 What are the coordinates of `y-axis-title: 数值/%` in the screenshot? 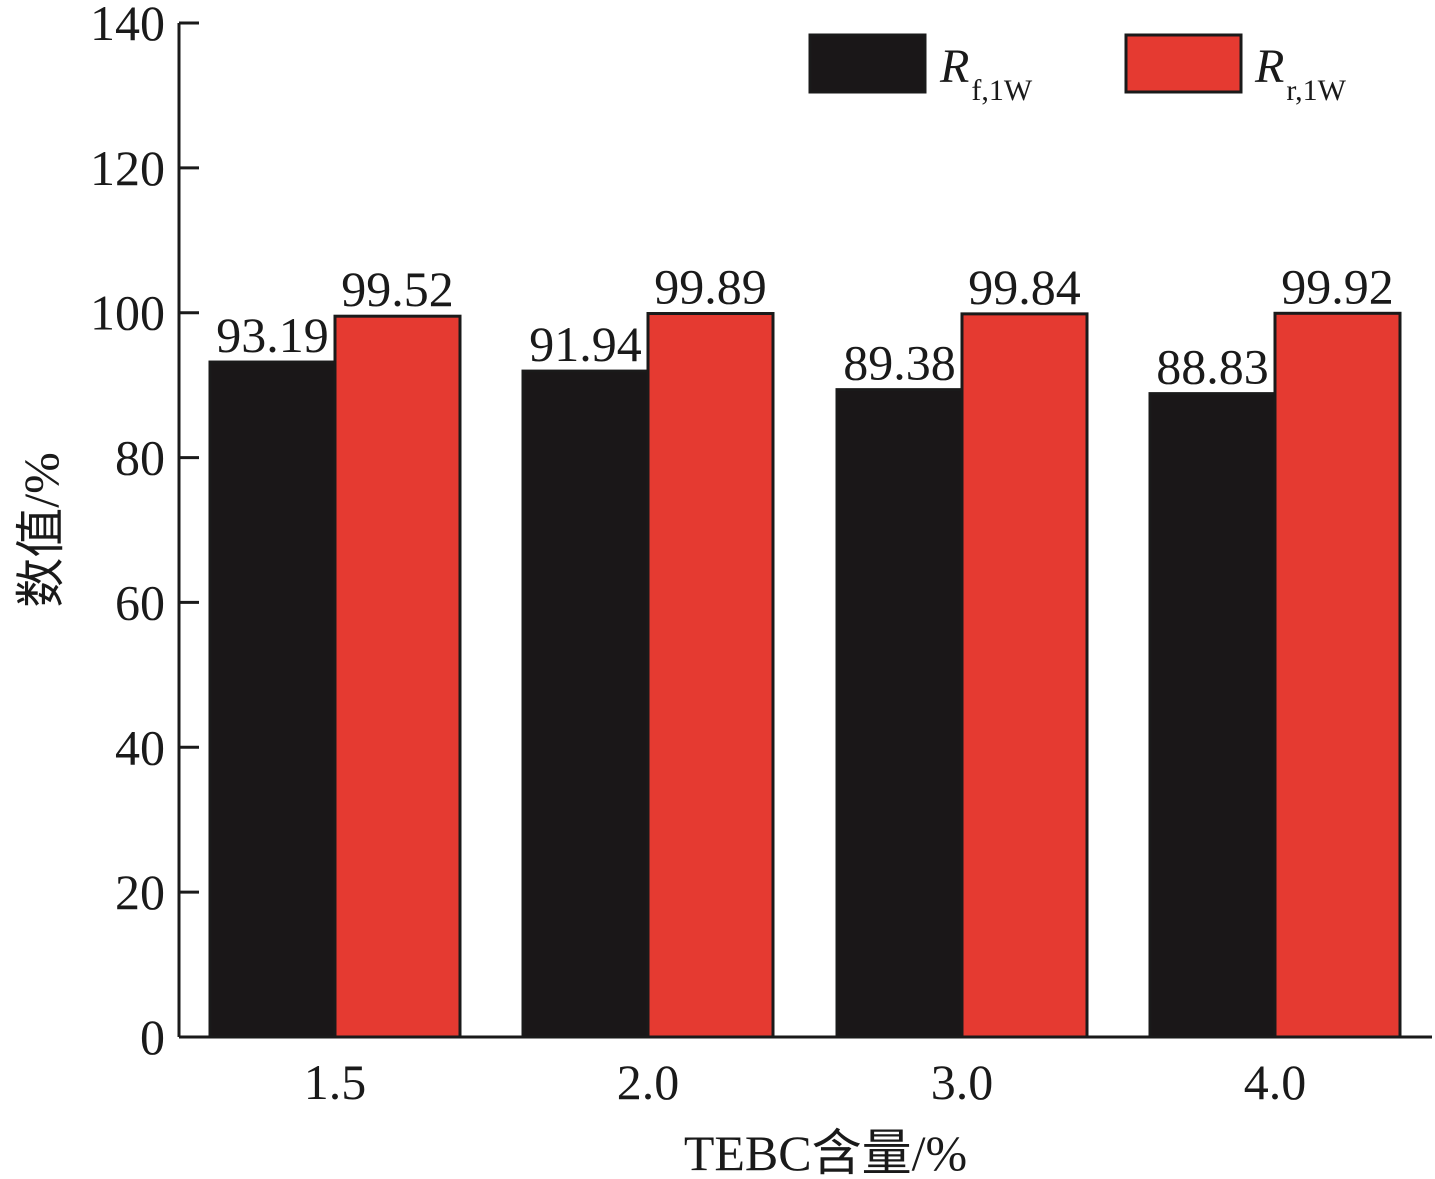 It's located at (41, 530).